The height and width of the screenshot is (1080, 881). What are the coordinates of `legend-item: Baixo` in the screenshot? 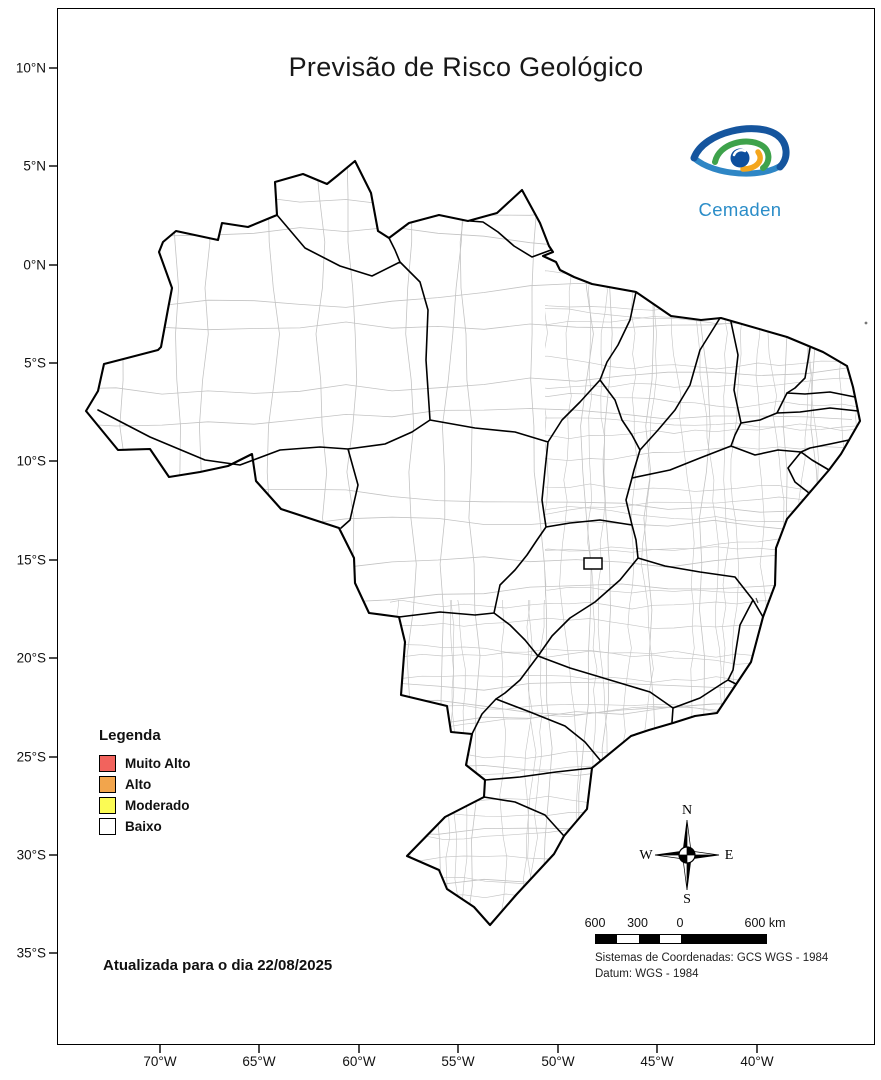 It's located at (144, 826).